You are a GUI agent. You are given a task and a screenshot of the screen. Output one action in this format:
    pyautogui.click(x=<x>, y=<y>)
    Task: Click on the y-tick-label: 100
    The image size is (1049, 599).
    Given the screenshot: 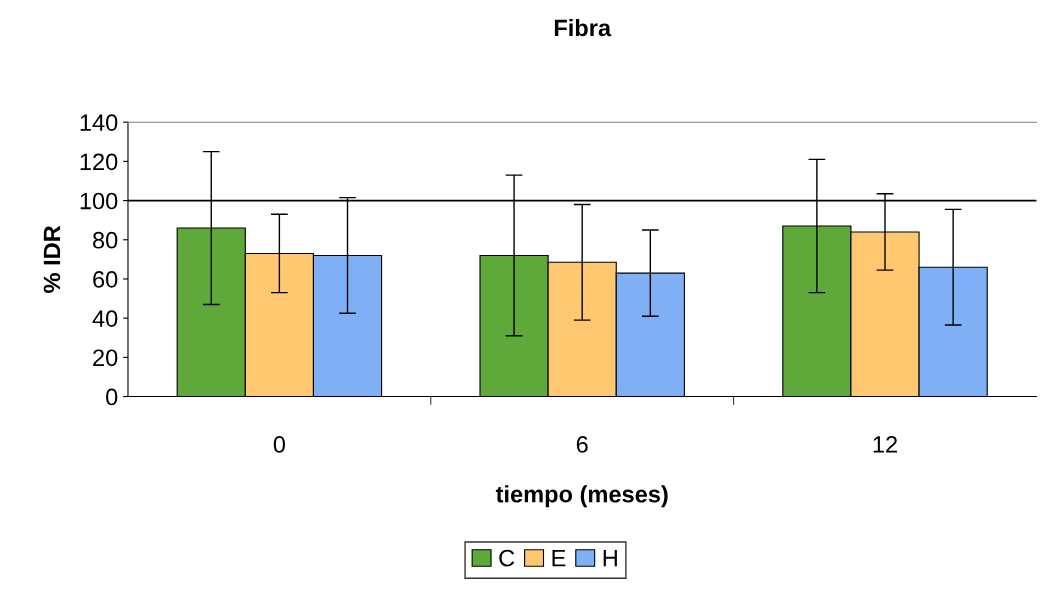 What is the action you would take?
    pyautogui.click(x=99, y=201)
    